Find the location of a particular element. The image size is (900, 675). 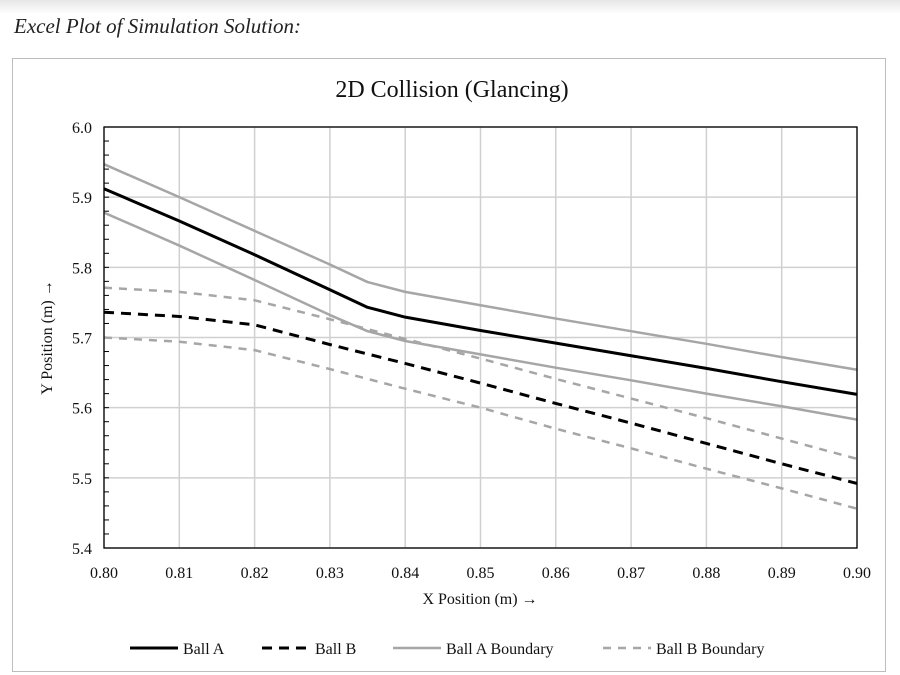

y-tick-label: 5.7 is located at coordinates (82, 339).